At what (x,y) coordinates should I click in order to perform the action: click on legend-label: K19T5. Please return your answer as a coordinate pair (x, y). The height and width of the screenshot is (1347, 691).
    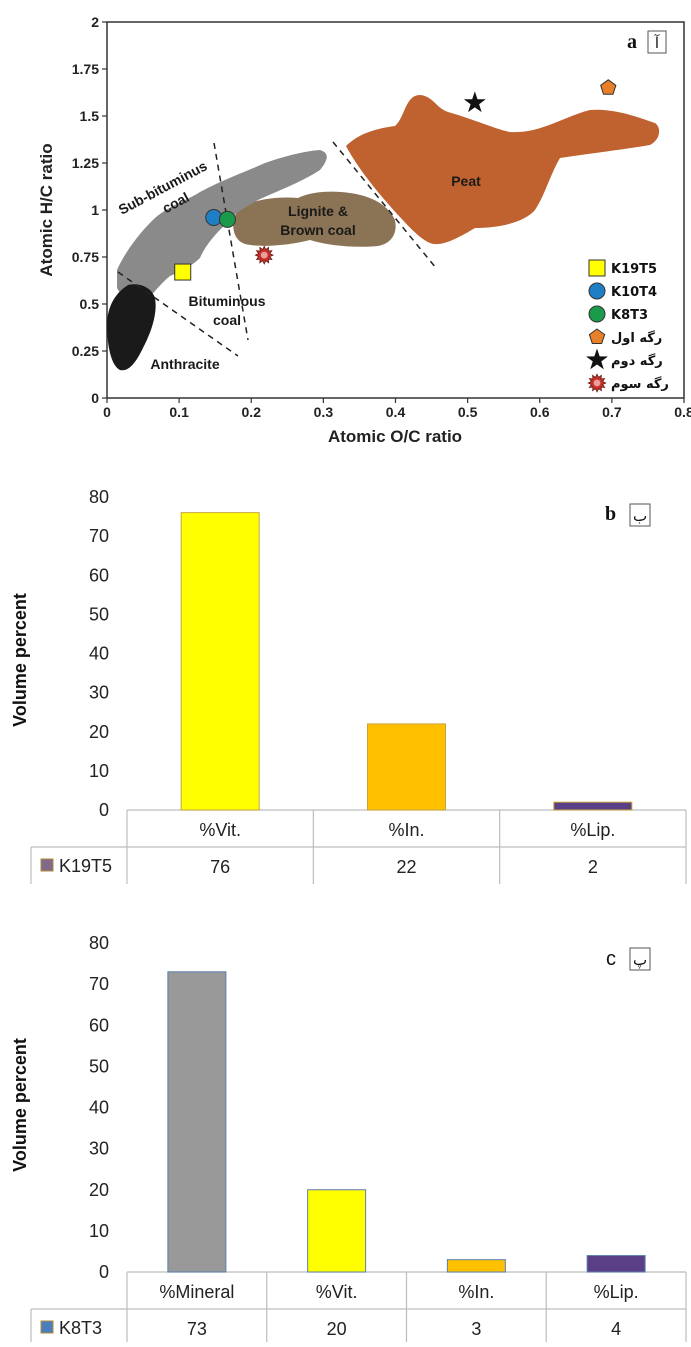
    Looking at the image, I should click on (634, 269).